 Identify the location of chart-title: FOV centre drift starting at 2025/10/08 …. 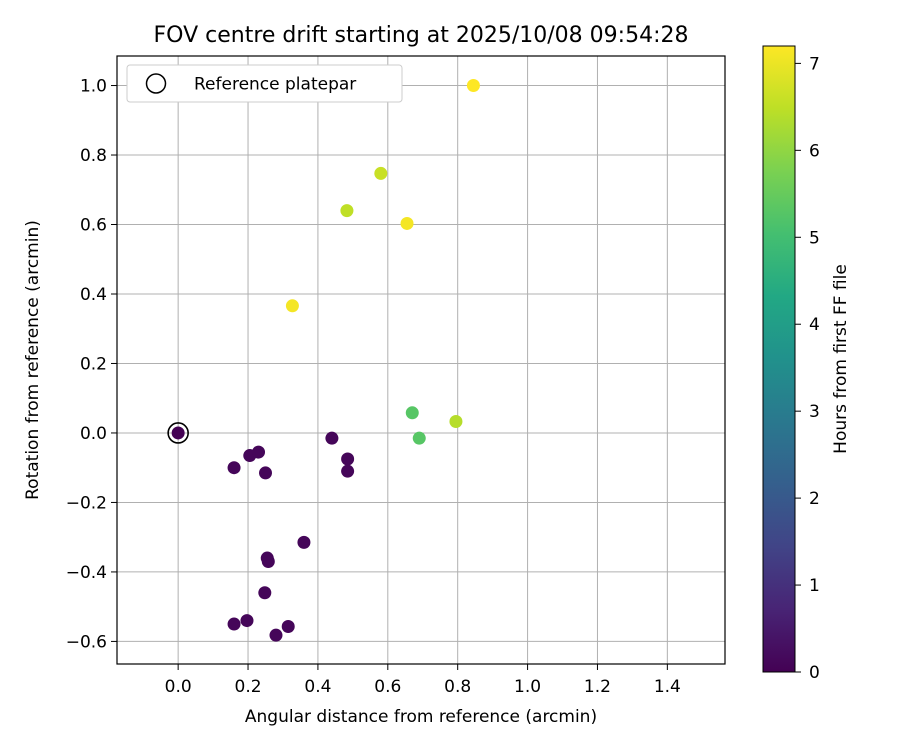
(421, 35).